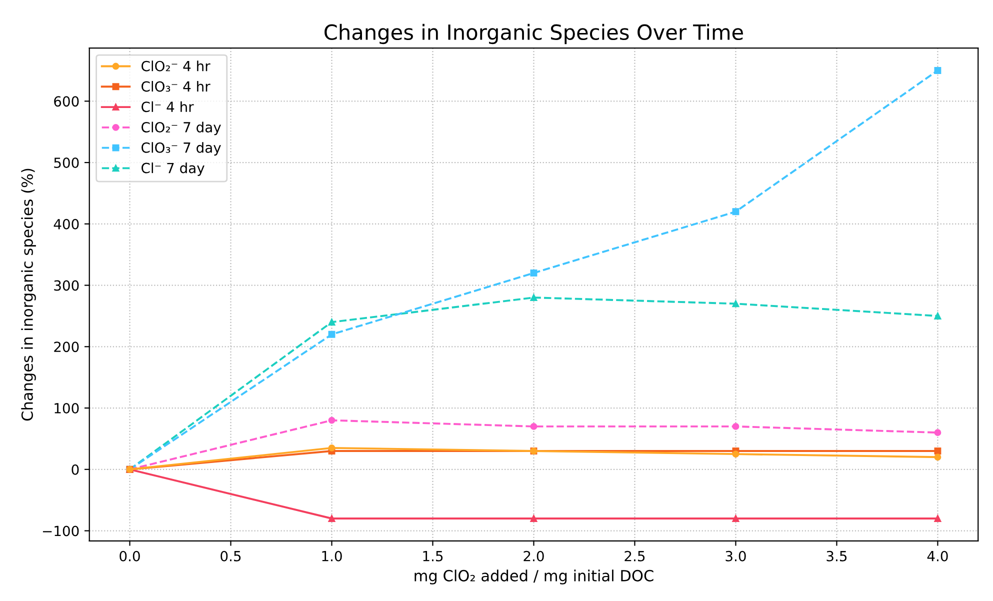  What do you see at coordinates (433, 556) in the screenshot?
I see `x-tick-label: 1.5` at bounding box center [433, 556].